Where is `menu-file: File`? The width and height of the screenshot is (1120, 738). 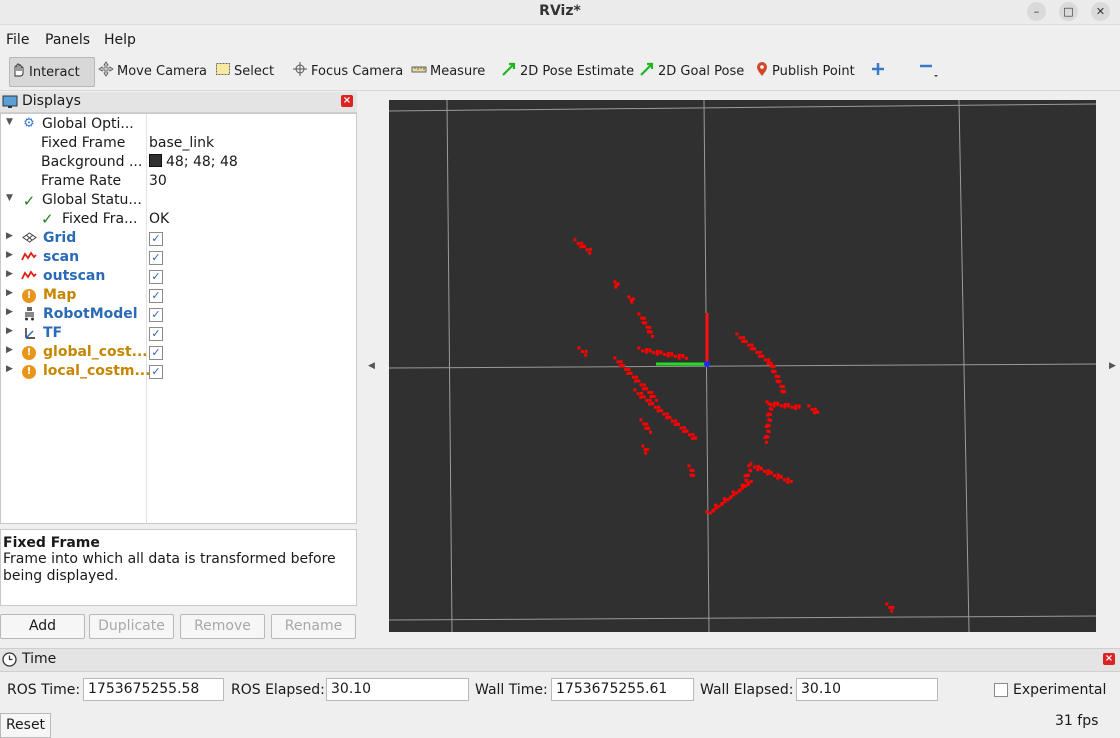
menu-file: File is located at coordinates (18, 40).